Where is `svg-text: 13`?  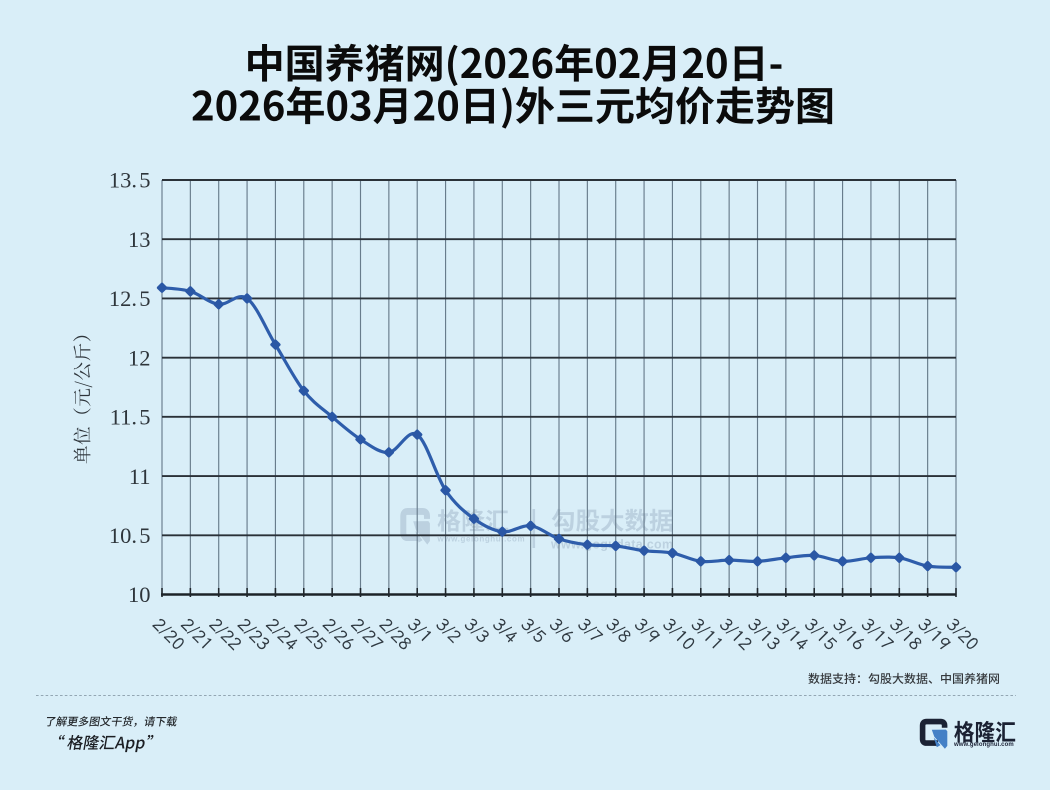 svg-text: 13 is located at coordinates (139, 239).